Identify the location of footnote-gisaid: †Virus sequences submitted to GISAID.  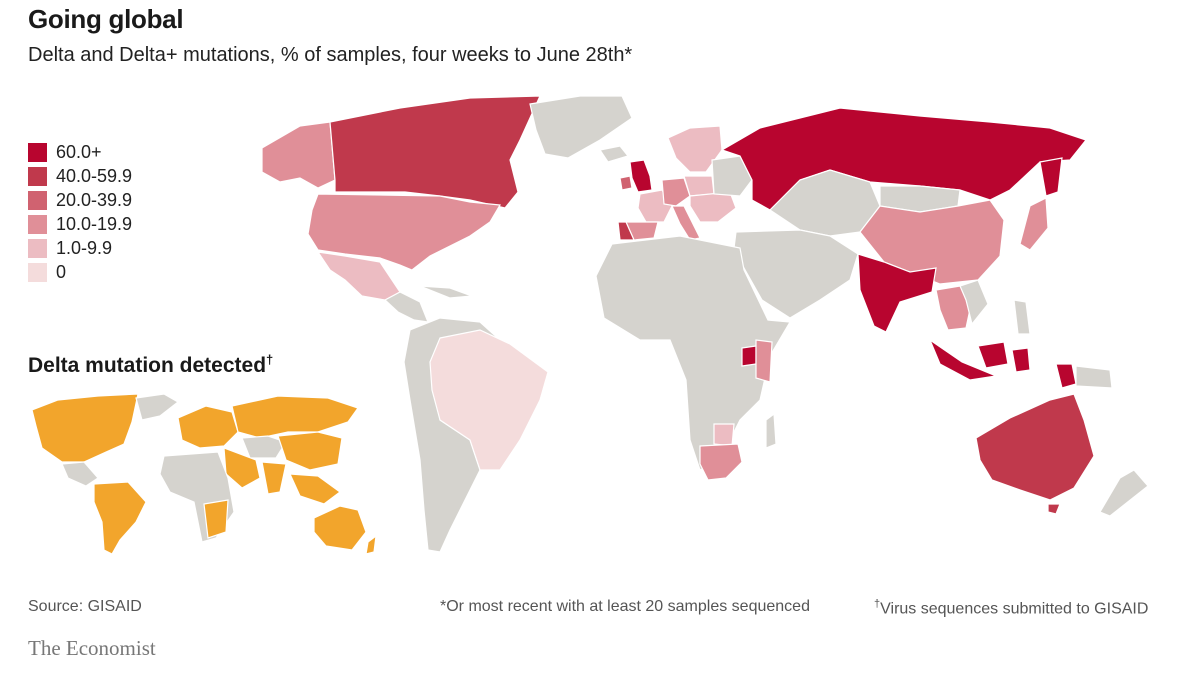
(1011, 608).